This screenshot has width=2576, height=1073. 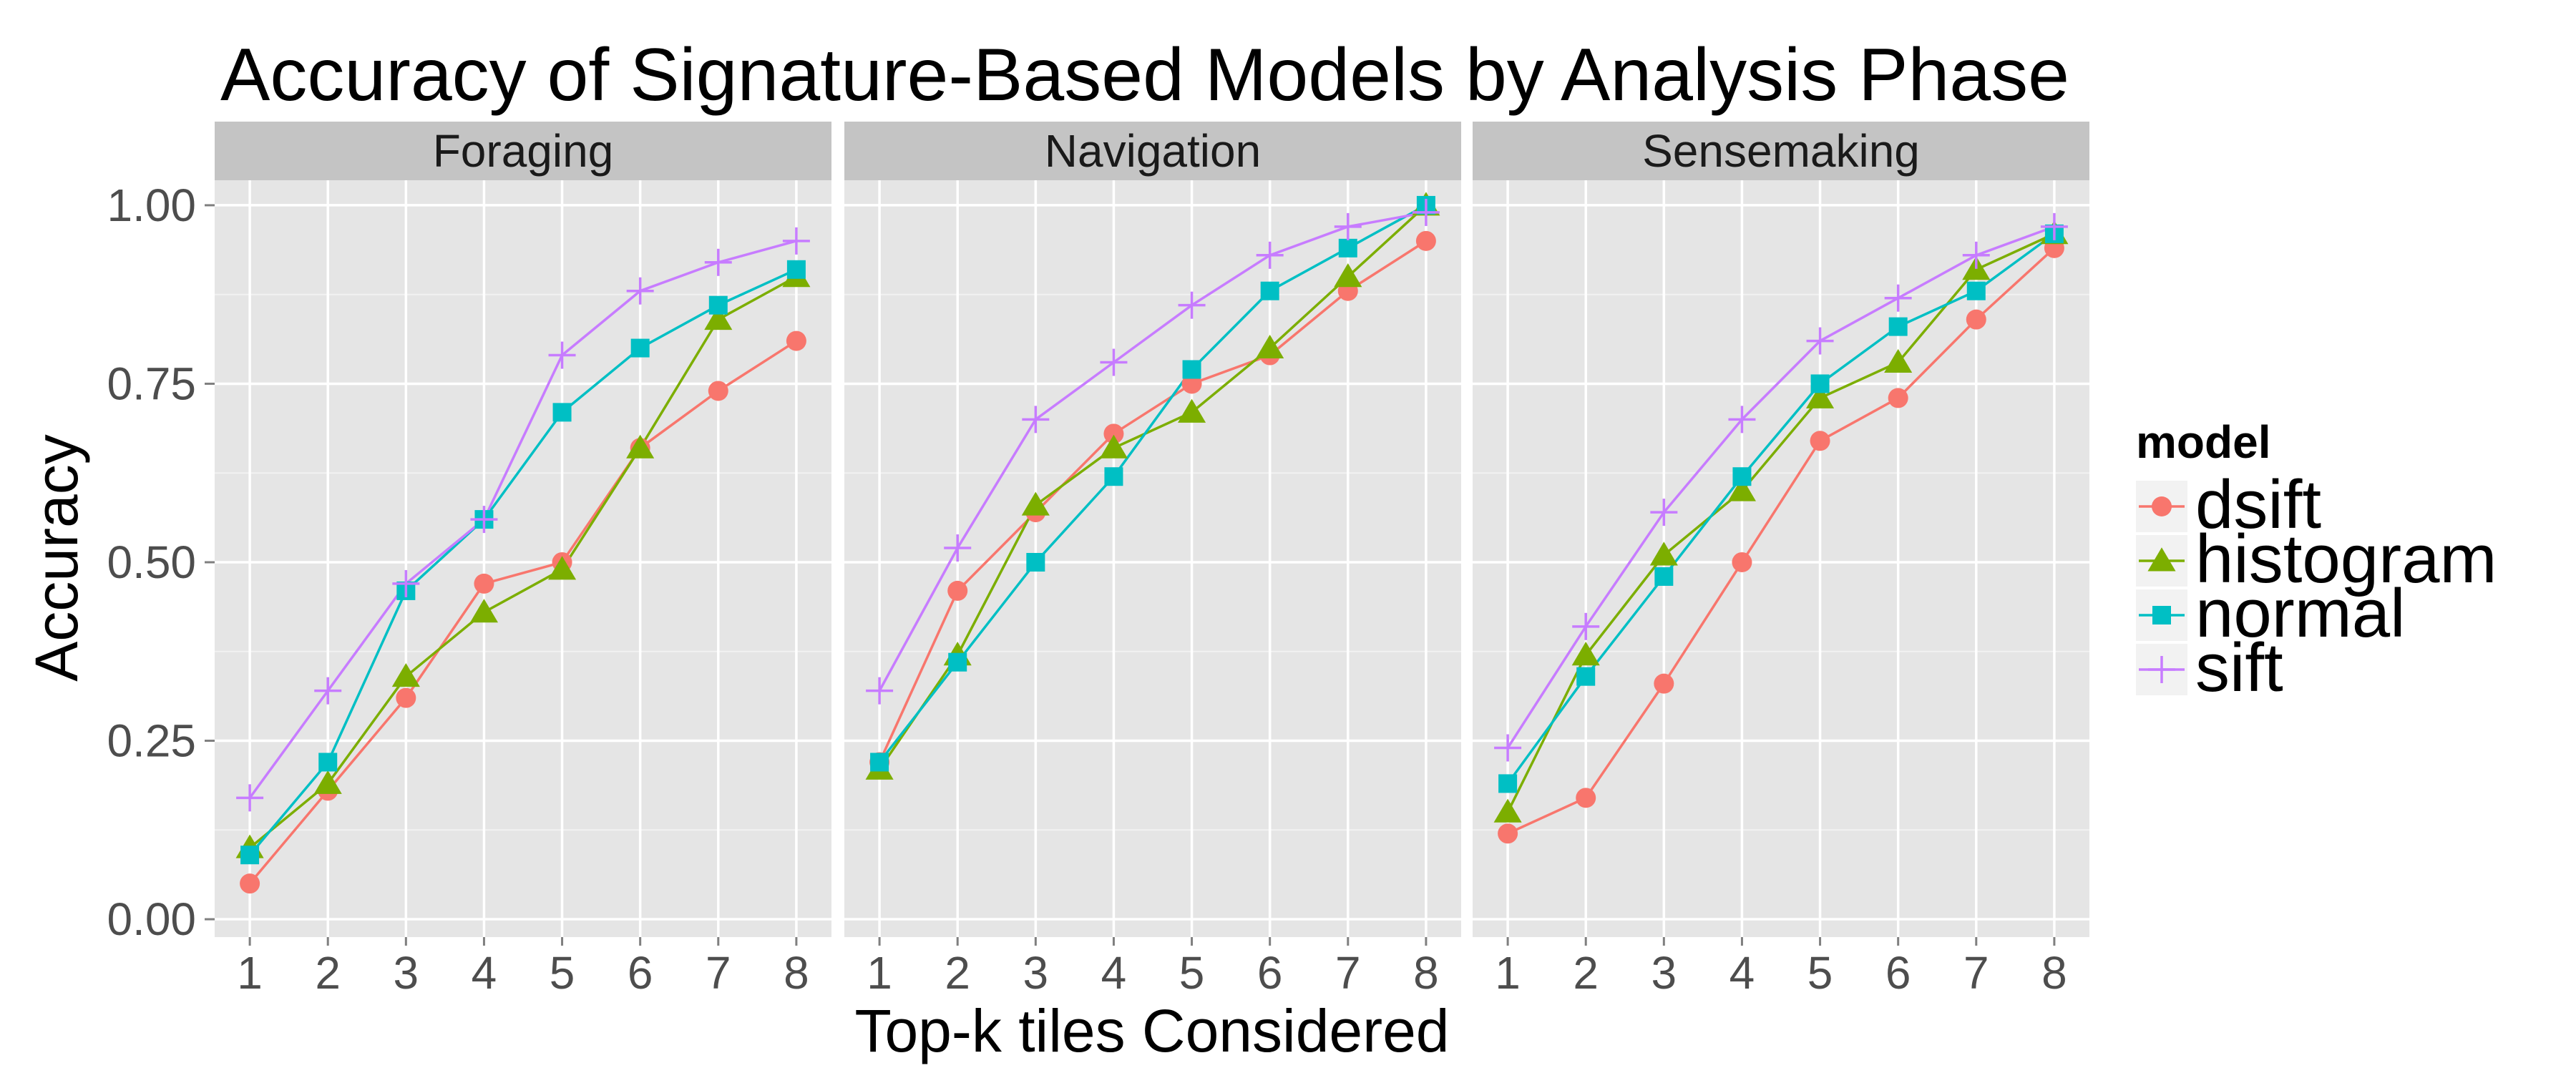 I want to click on facet-strip-label: Sensemaking, so click(x=1781, y=151).